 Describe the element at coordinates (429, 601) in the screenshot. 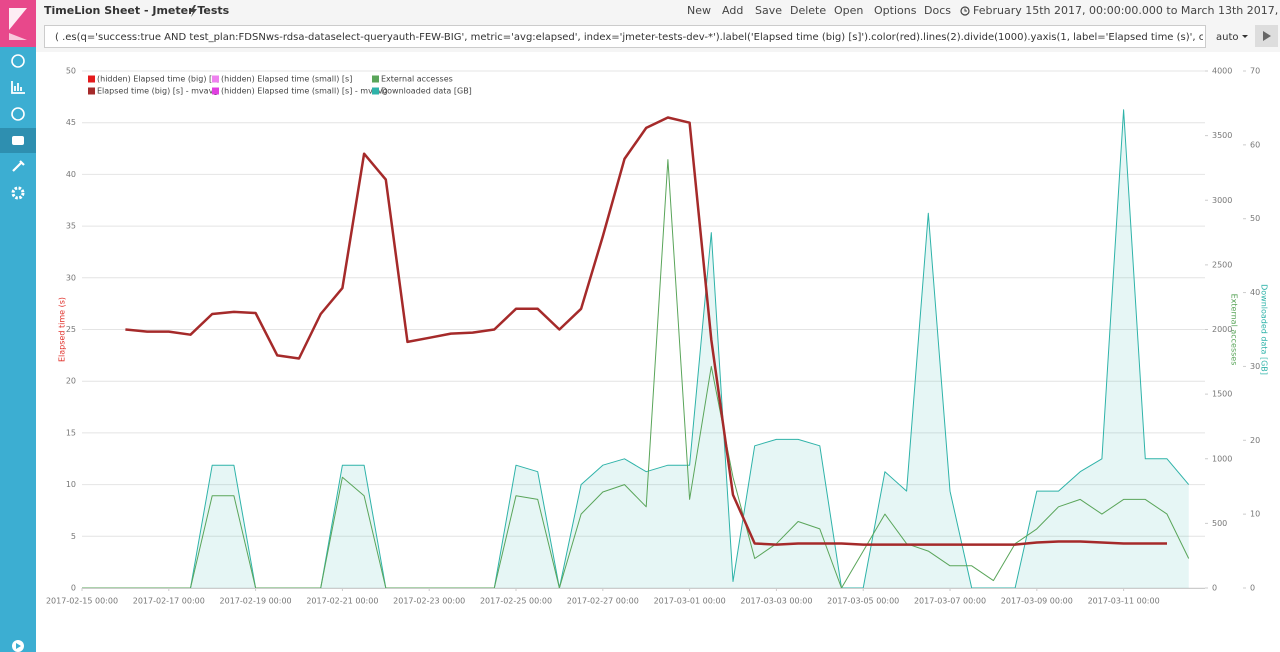

I see `x-tick-label: 2017-02-23 00:00` at that location.